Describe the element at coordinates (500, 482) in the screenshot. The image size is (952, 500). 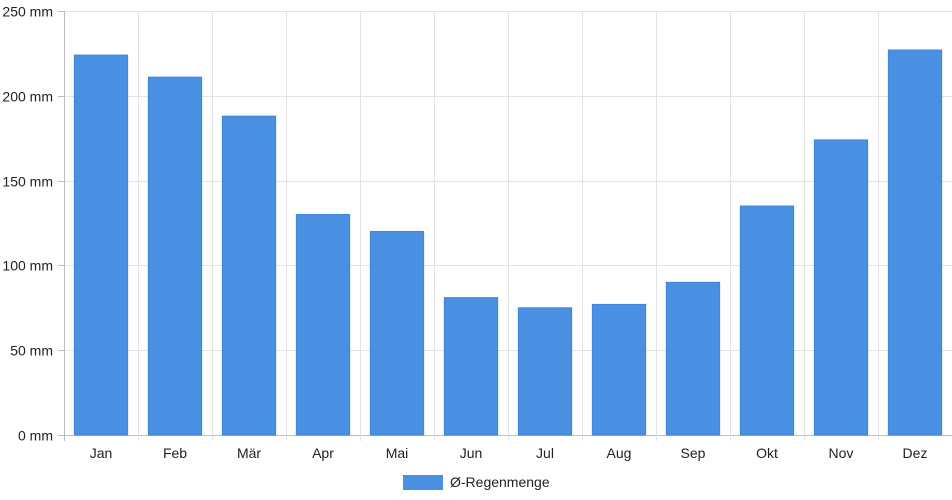
I see `legend-label: Ø-Regenmenge` at that location.